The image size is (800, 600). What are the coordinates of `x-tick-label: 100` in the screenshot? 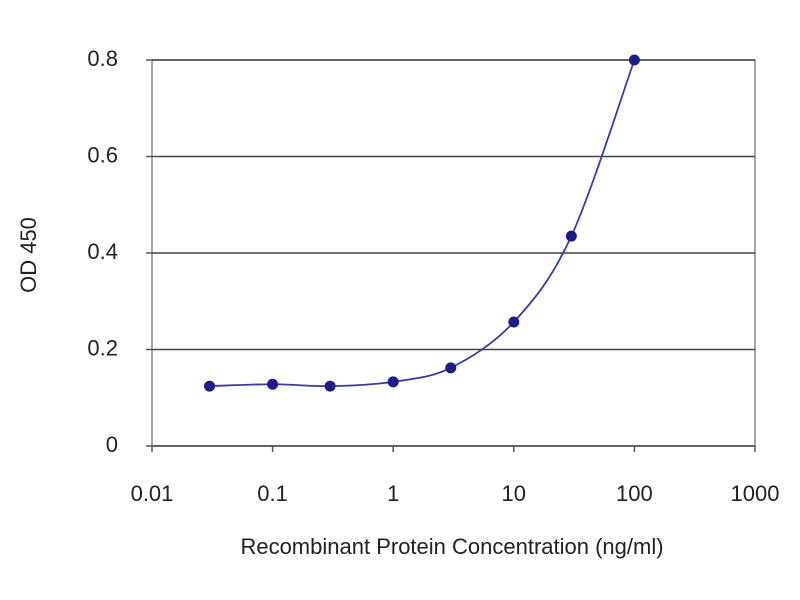 It's located at (634, 493).